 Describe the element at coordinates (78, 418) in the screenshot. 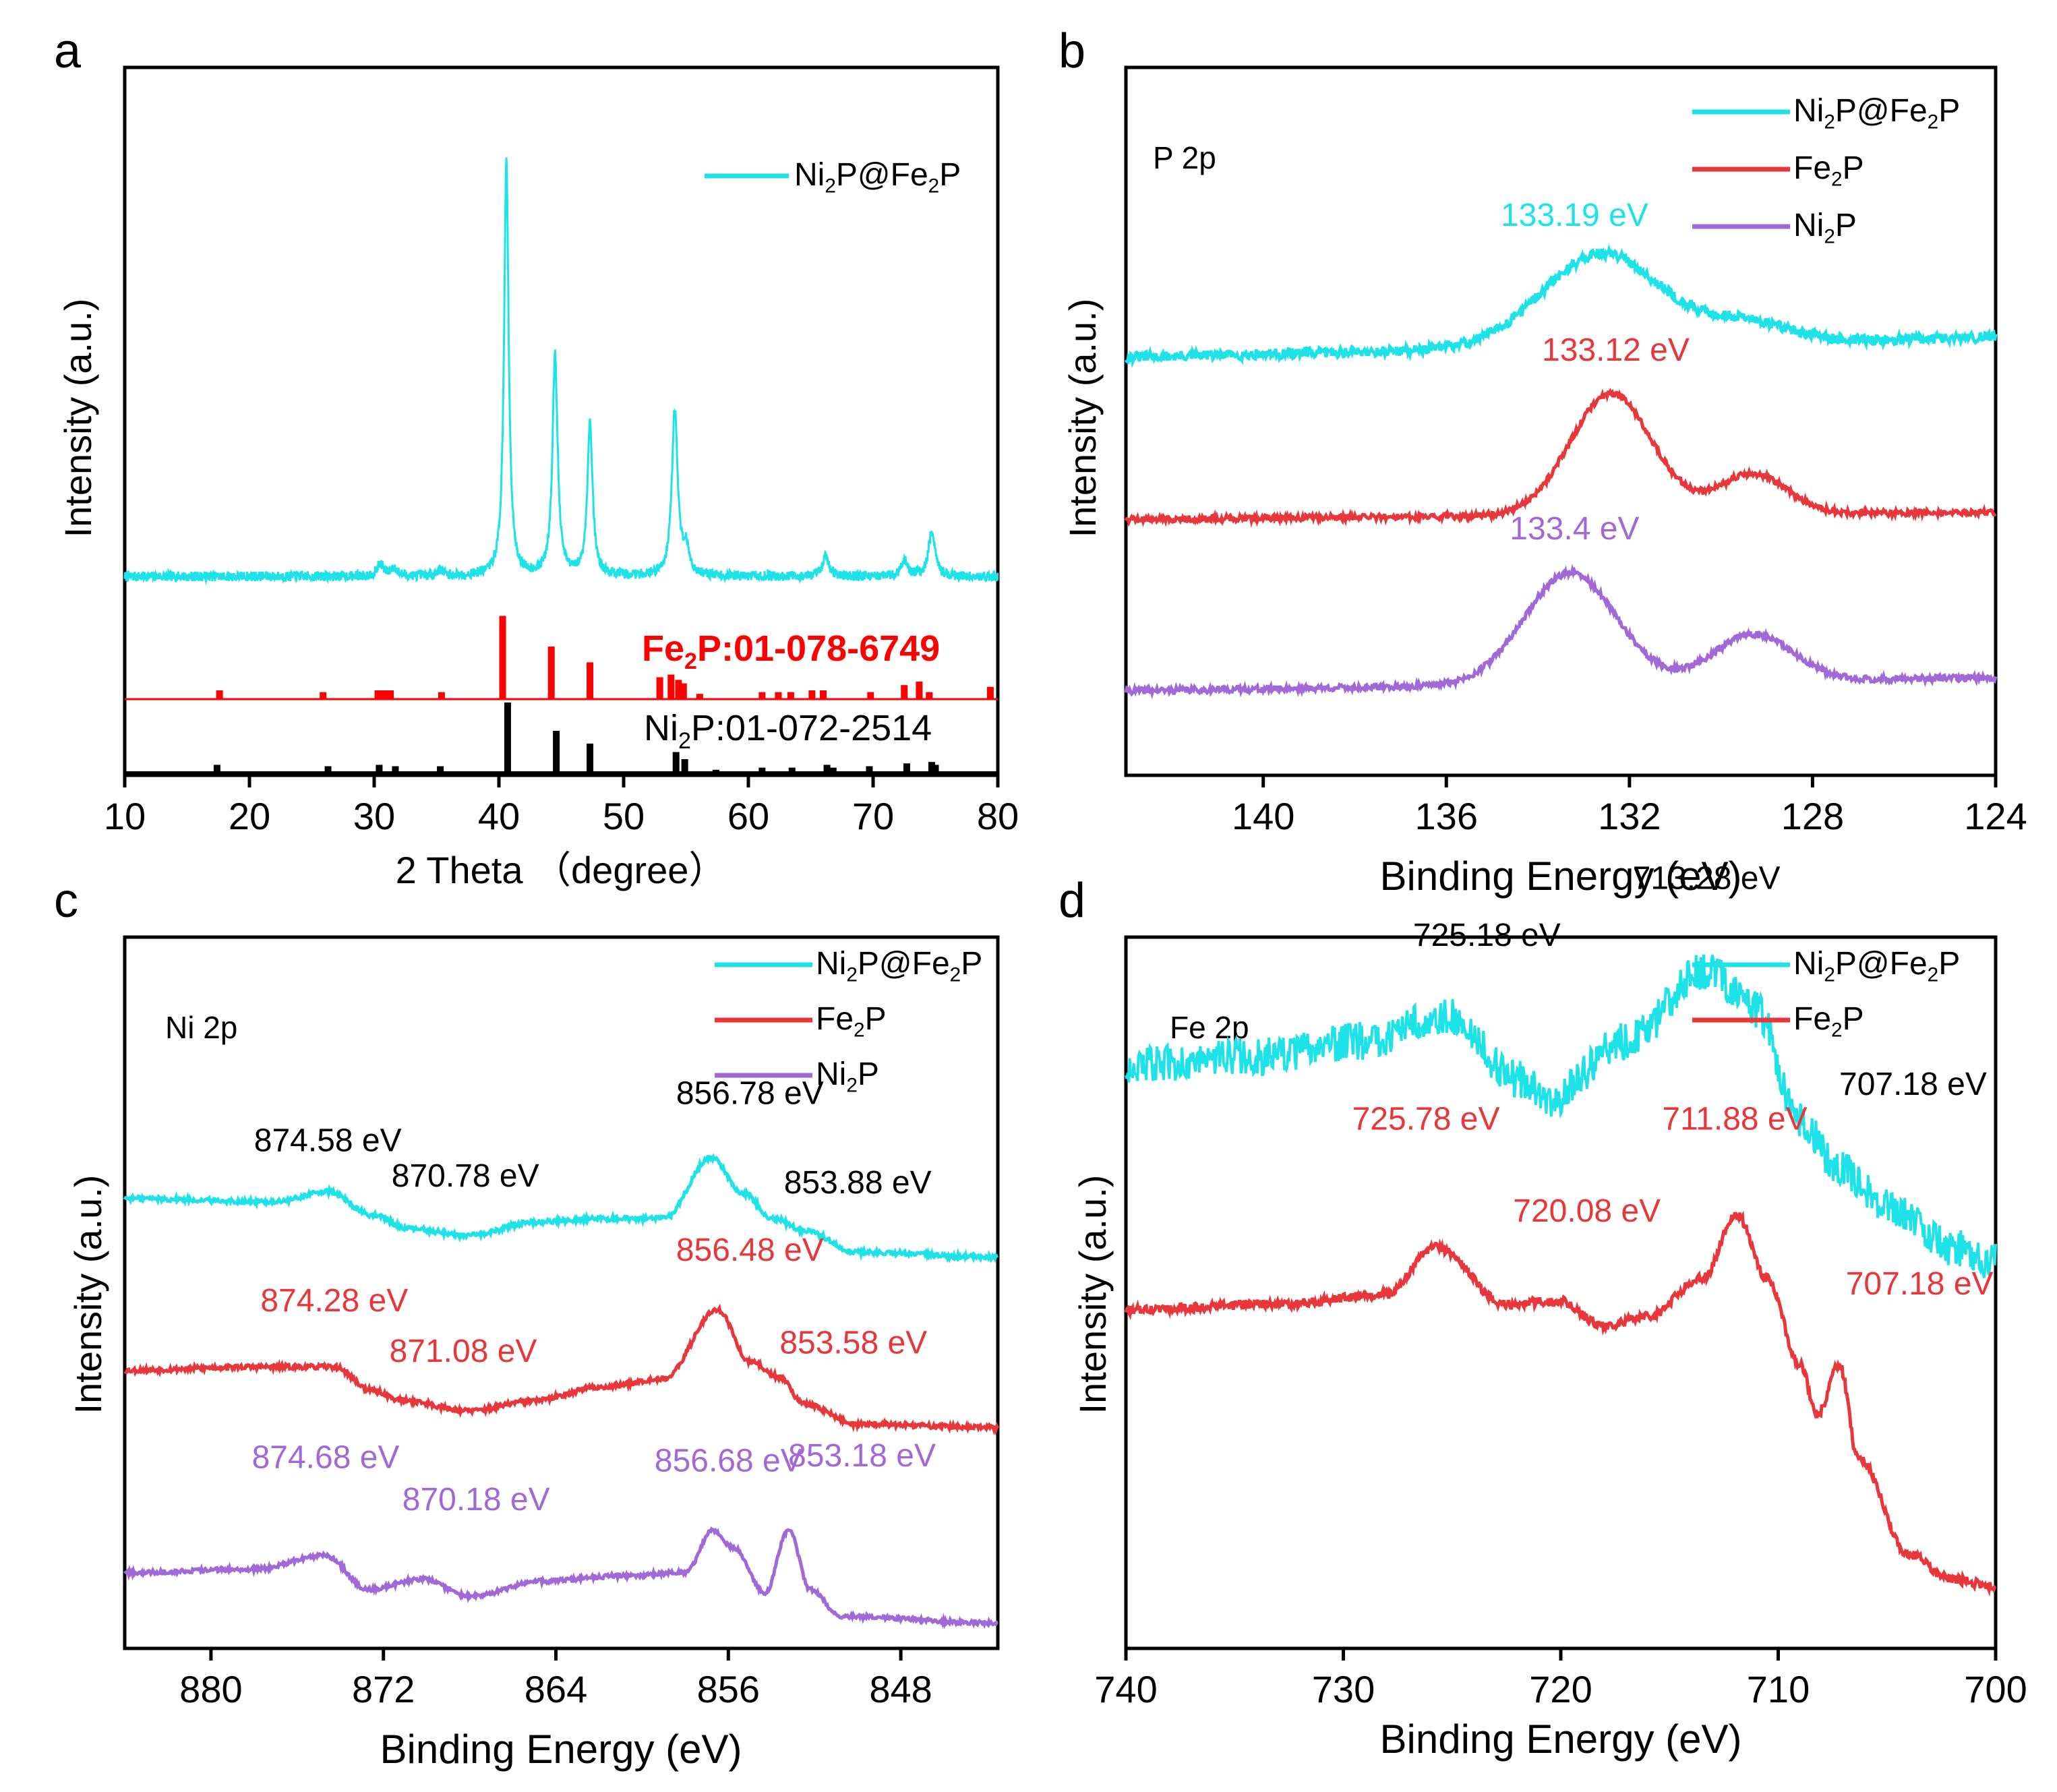

I see `y-axis-label-a: Intensity (a.u.)` at that location.